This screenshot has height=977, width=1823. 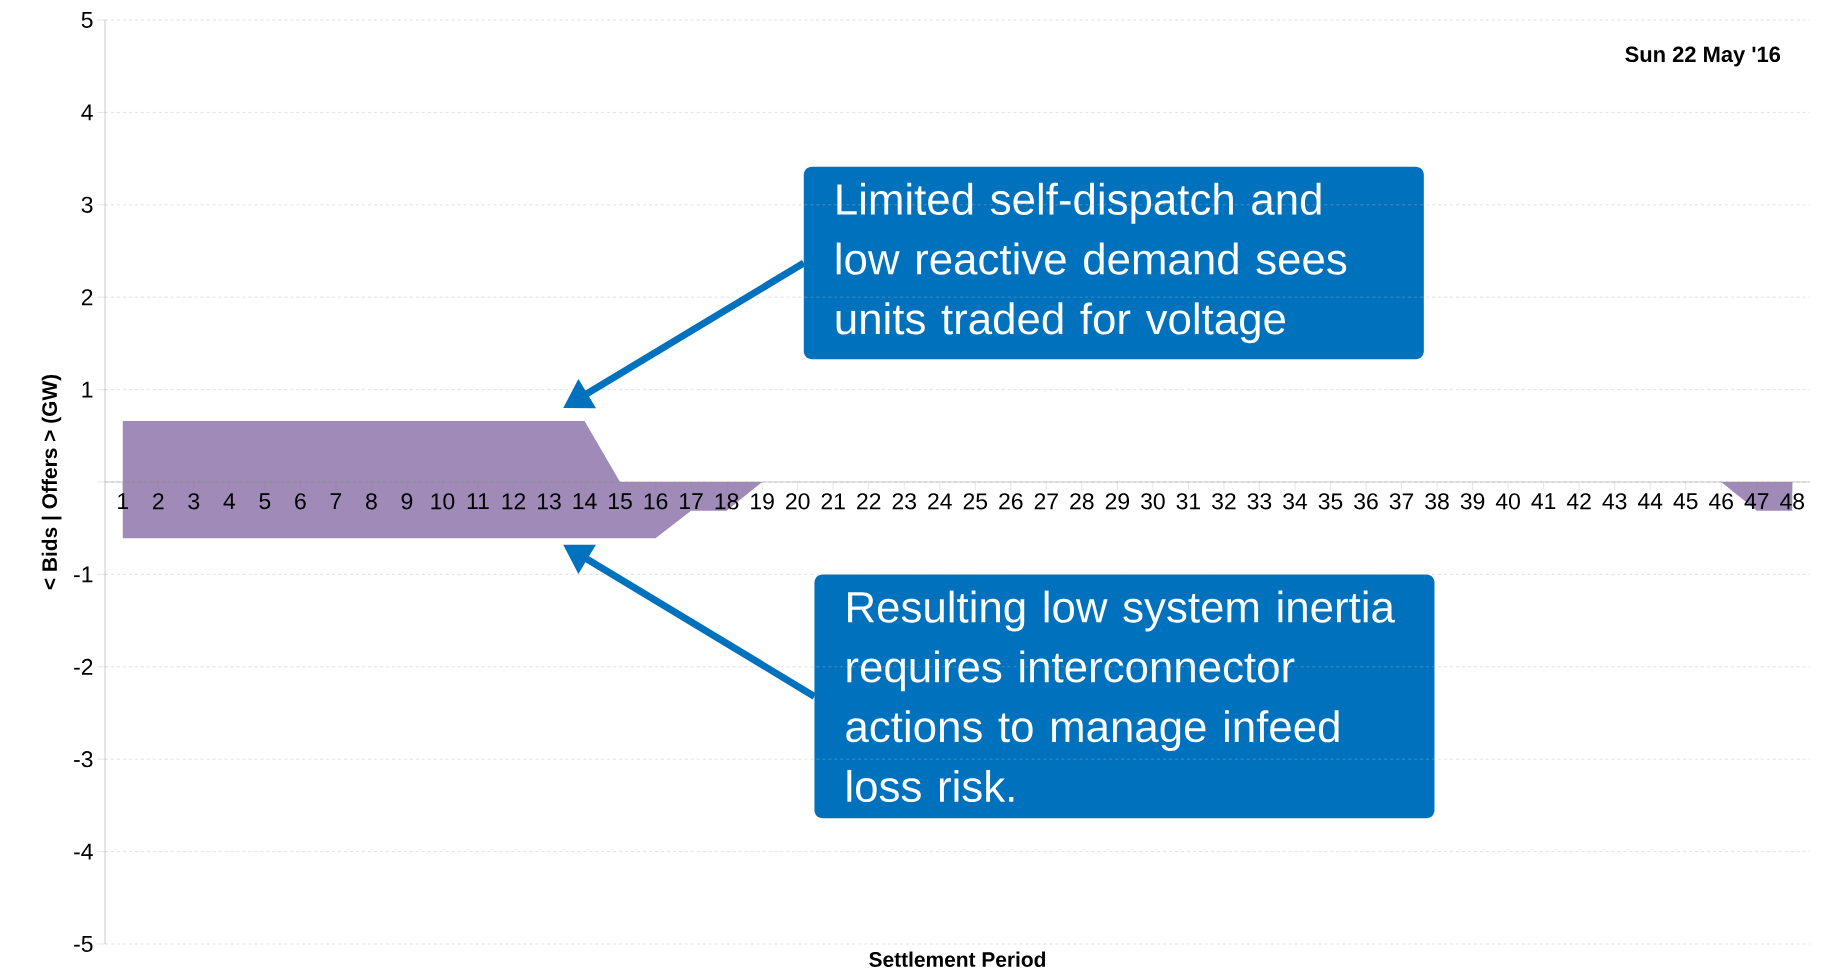 I want to click on x-tick-label: 40, so click(x=1507, y=501).